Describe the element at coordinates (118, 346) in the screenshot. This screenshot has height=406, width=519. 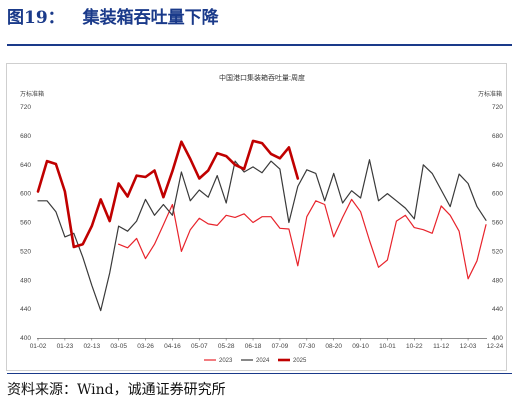
I see `x-tick-label-03-05: 03-05` at that location.